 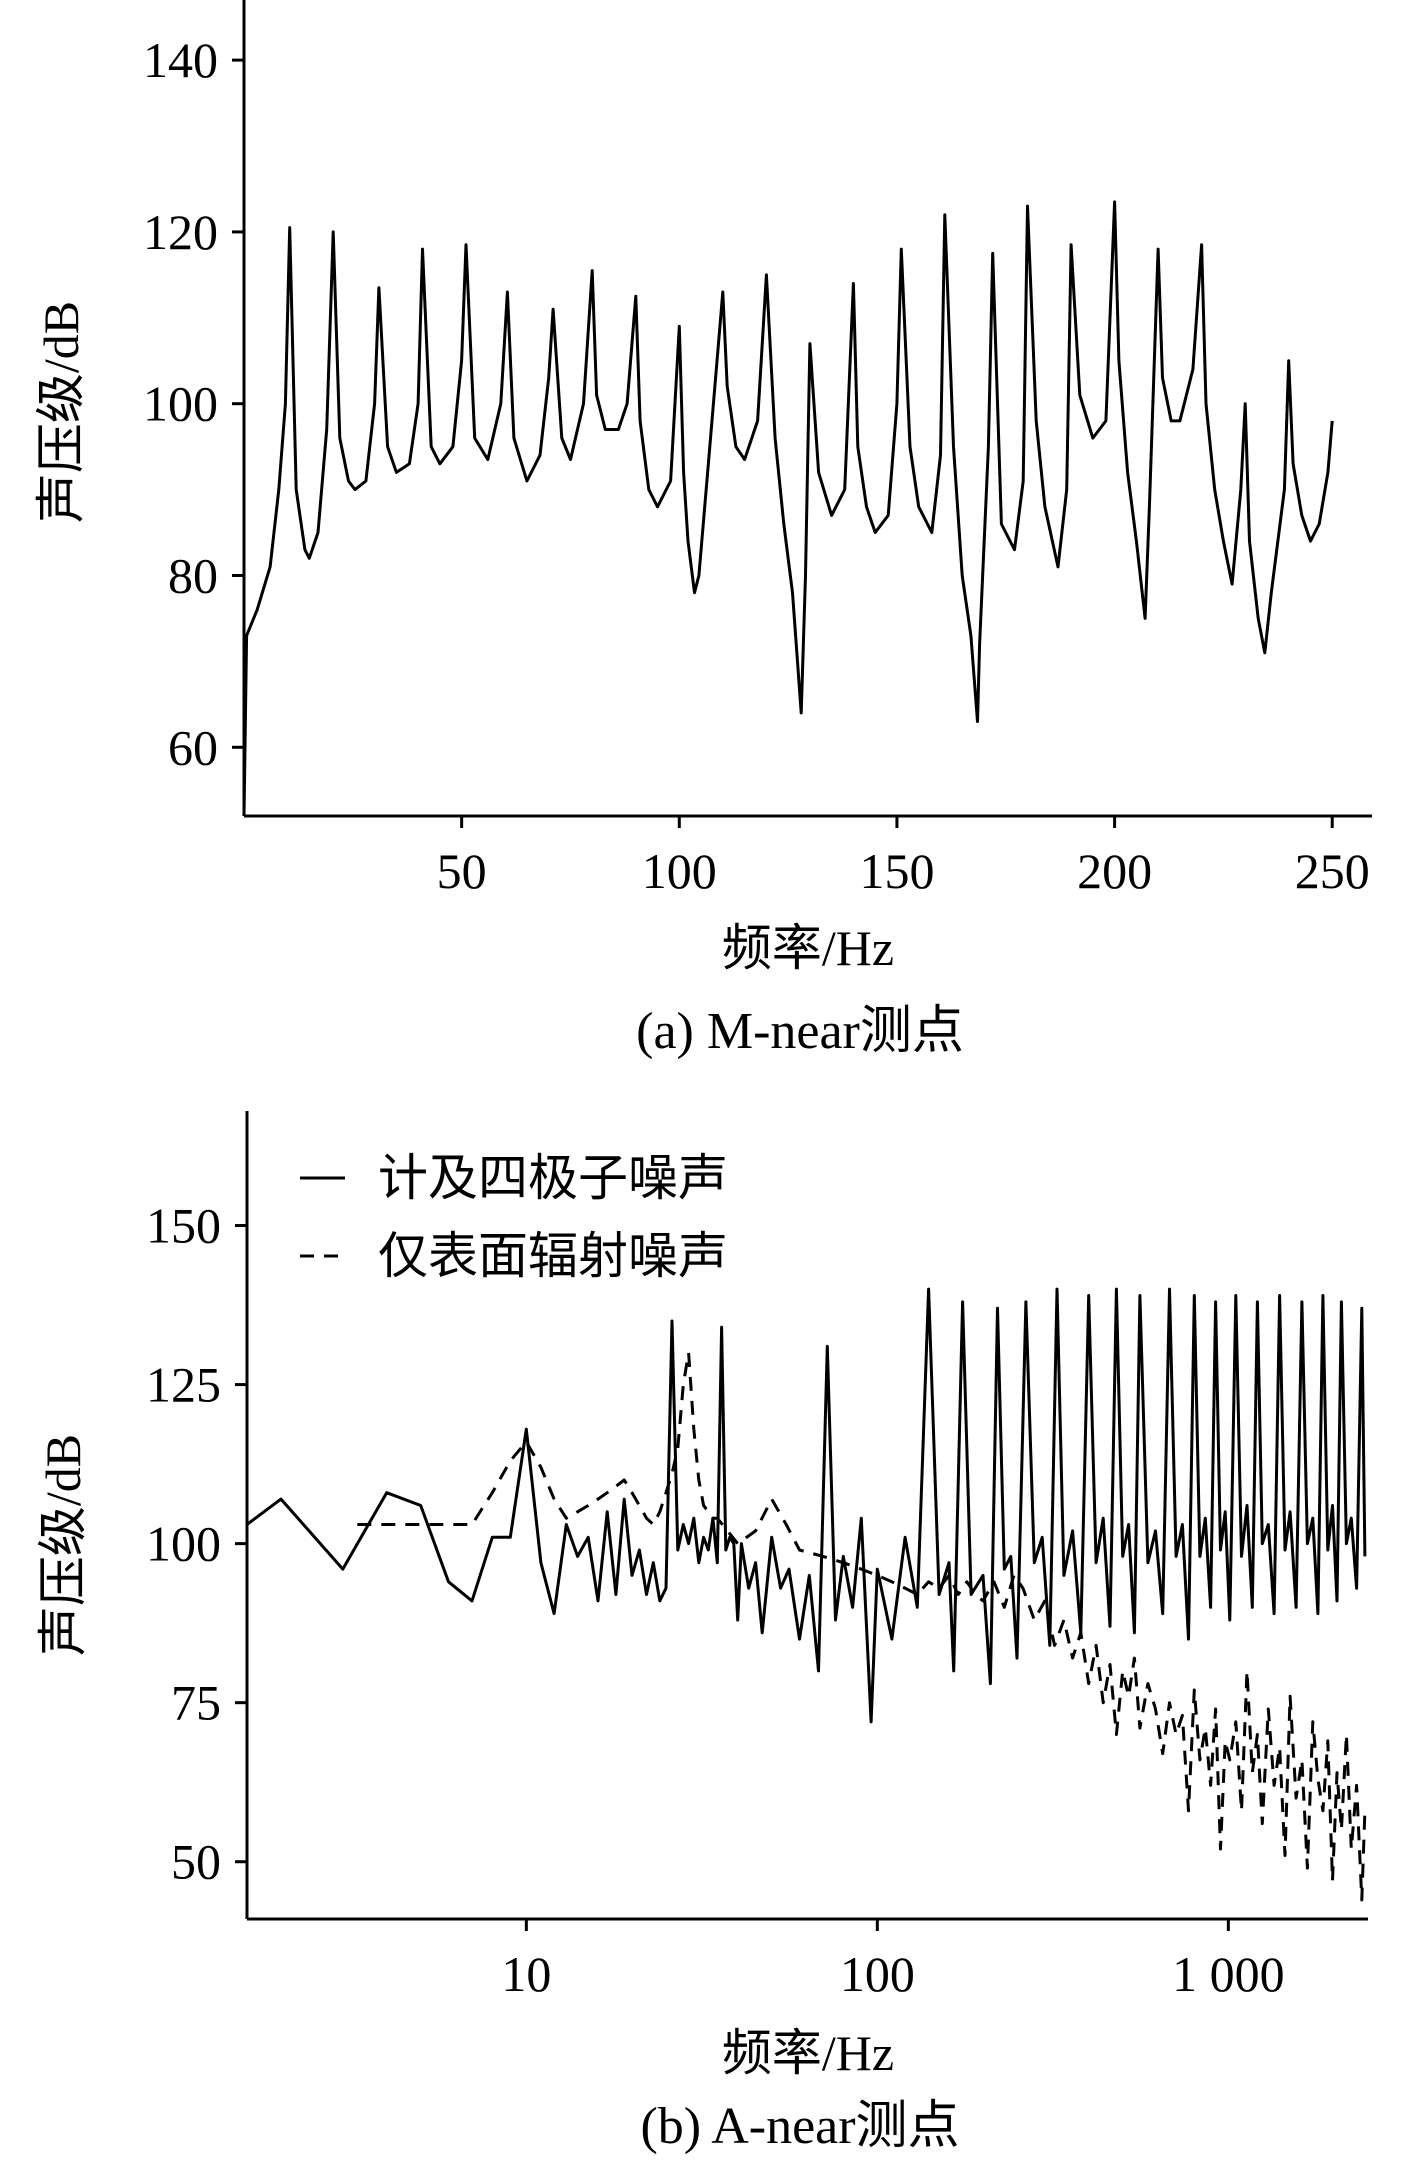 I want to click on x-tick-label: 250, so click(x=1332, y=871).